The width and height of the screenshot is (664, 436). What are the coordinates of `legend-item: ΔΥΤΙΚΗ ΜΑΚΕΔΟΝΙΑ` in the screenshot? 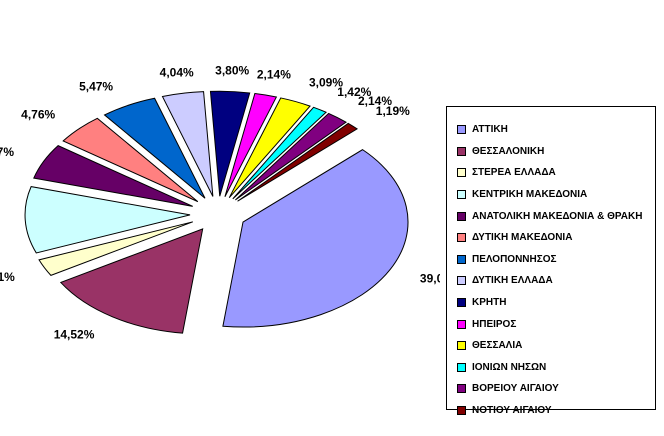 It's located at (551, 238).